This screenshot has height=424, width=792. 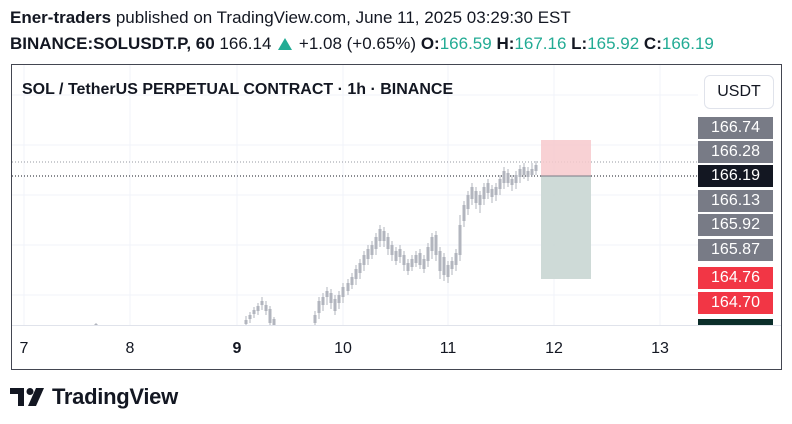 I want to click on time-label: 8, so click(x=130, y=348).